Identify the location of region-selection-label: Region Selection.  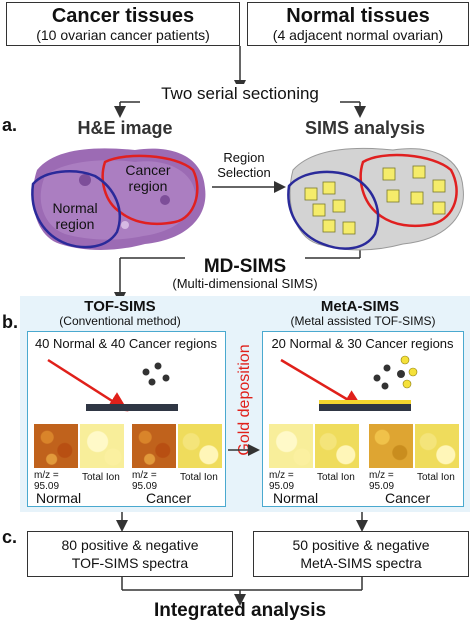
(244, 165).